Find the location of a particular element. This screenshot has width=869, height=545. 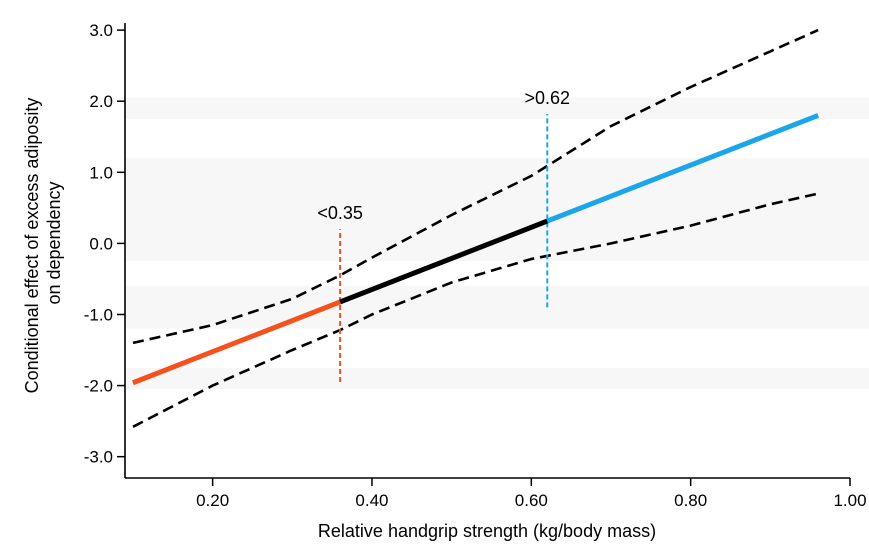

threshold-label: >0.62 is located at coordinates (547, 98).